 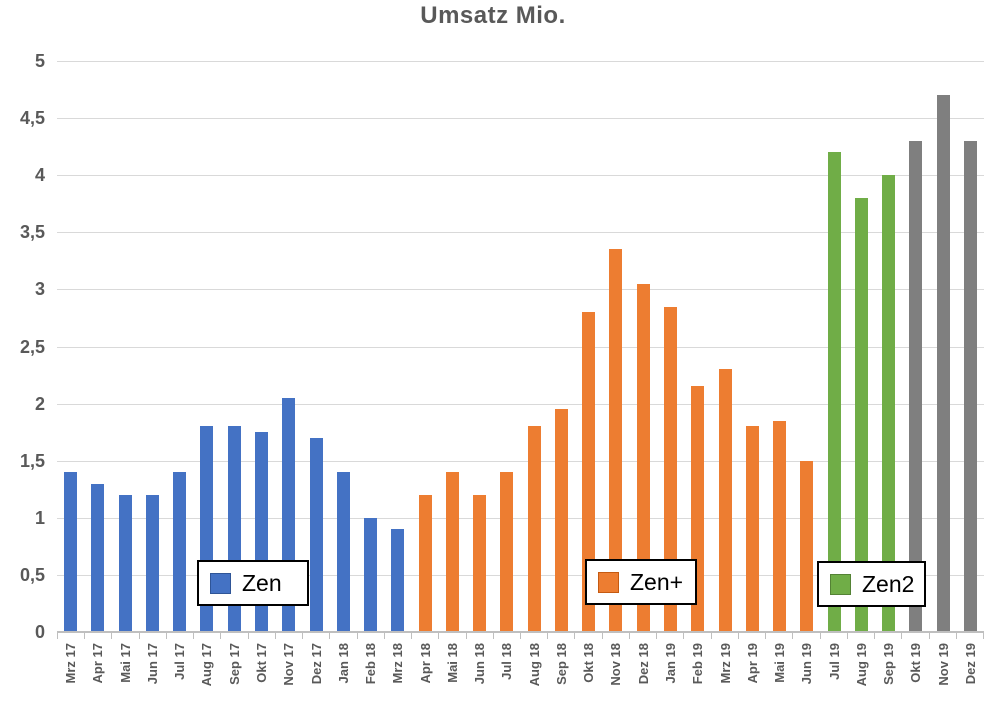 I want to click on y-tick-label: 2, so click(x=39, y=403).